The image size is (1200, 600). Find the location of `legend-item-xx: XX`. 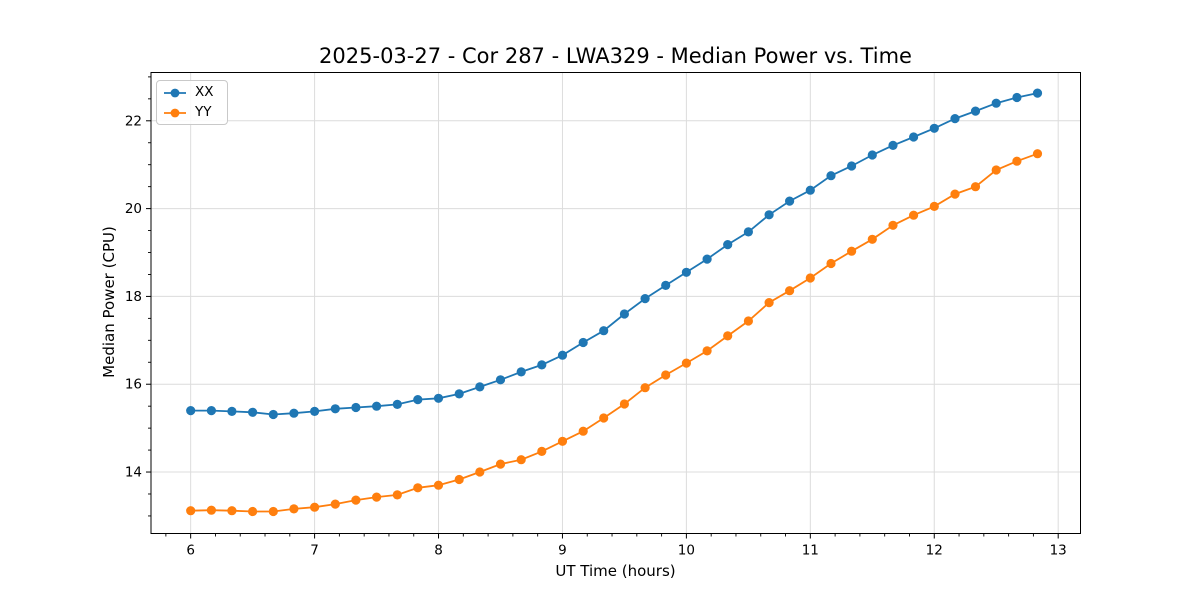

legend-item-xx: XX is located at coordinates (191, 92).